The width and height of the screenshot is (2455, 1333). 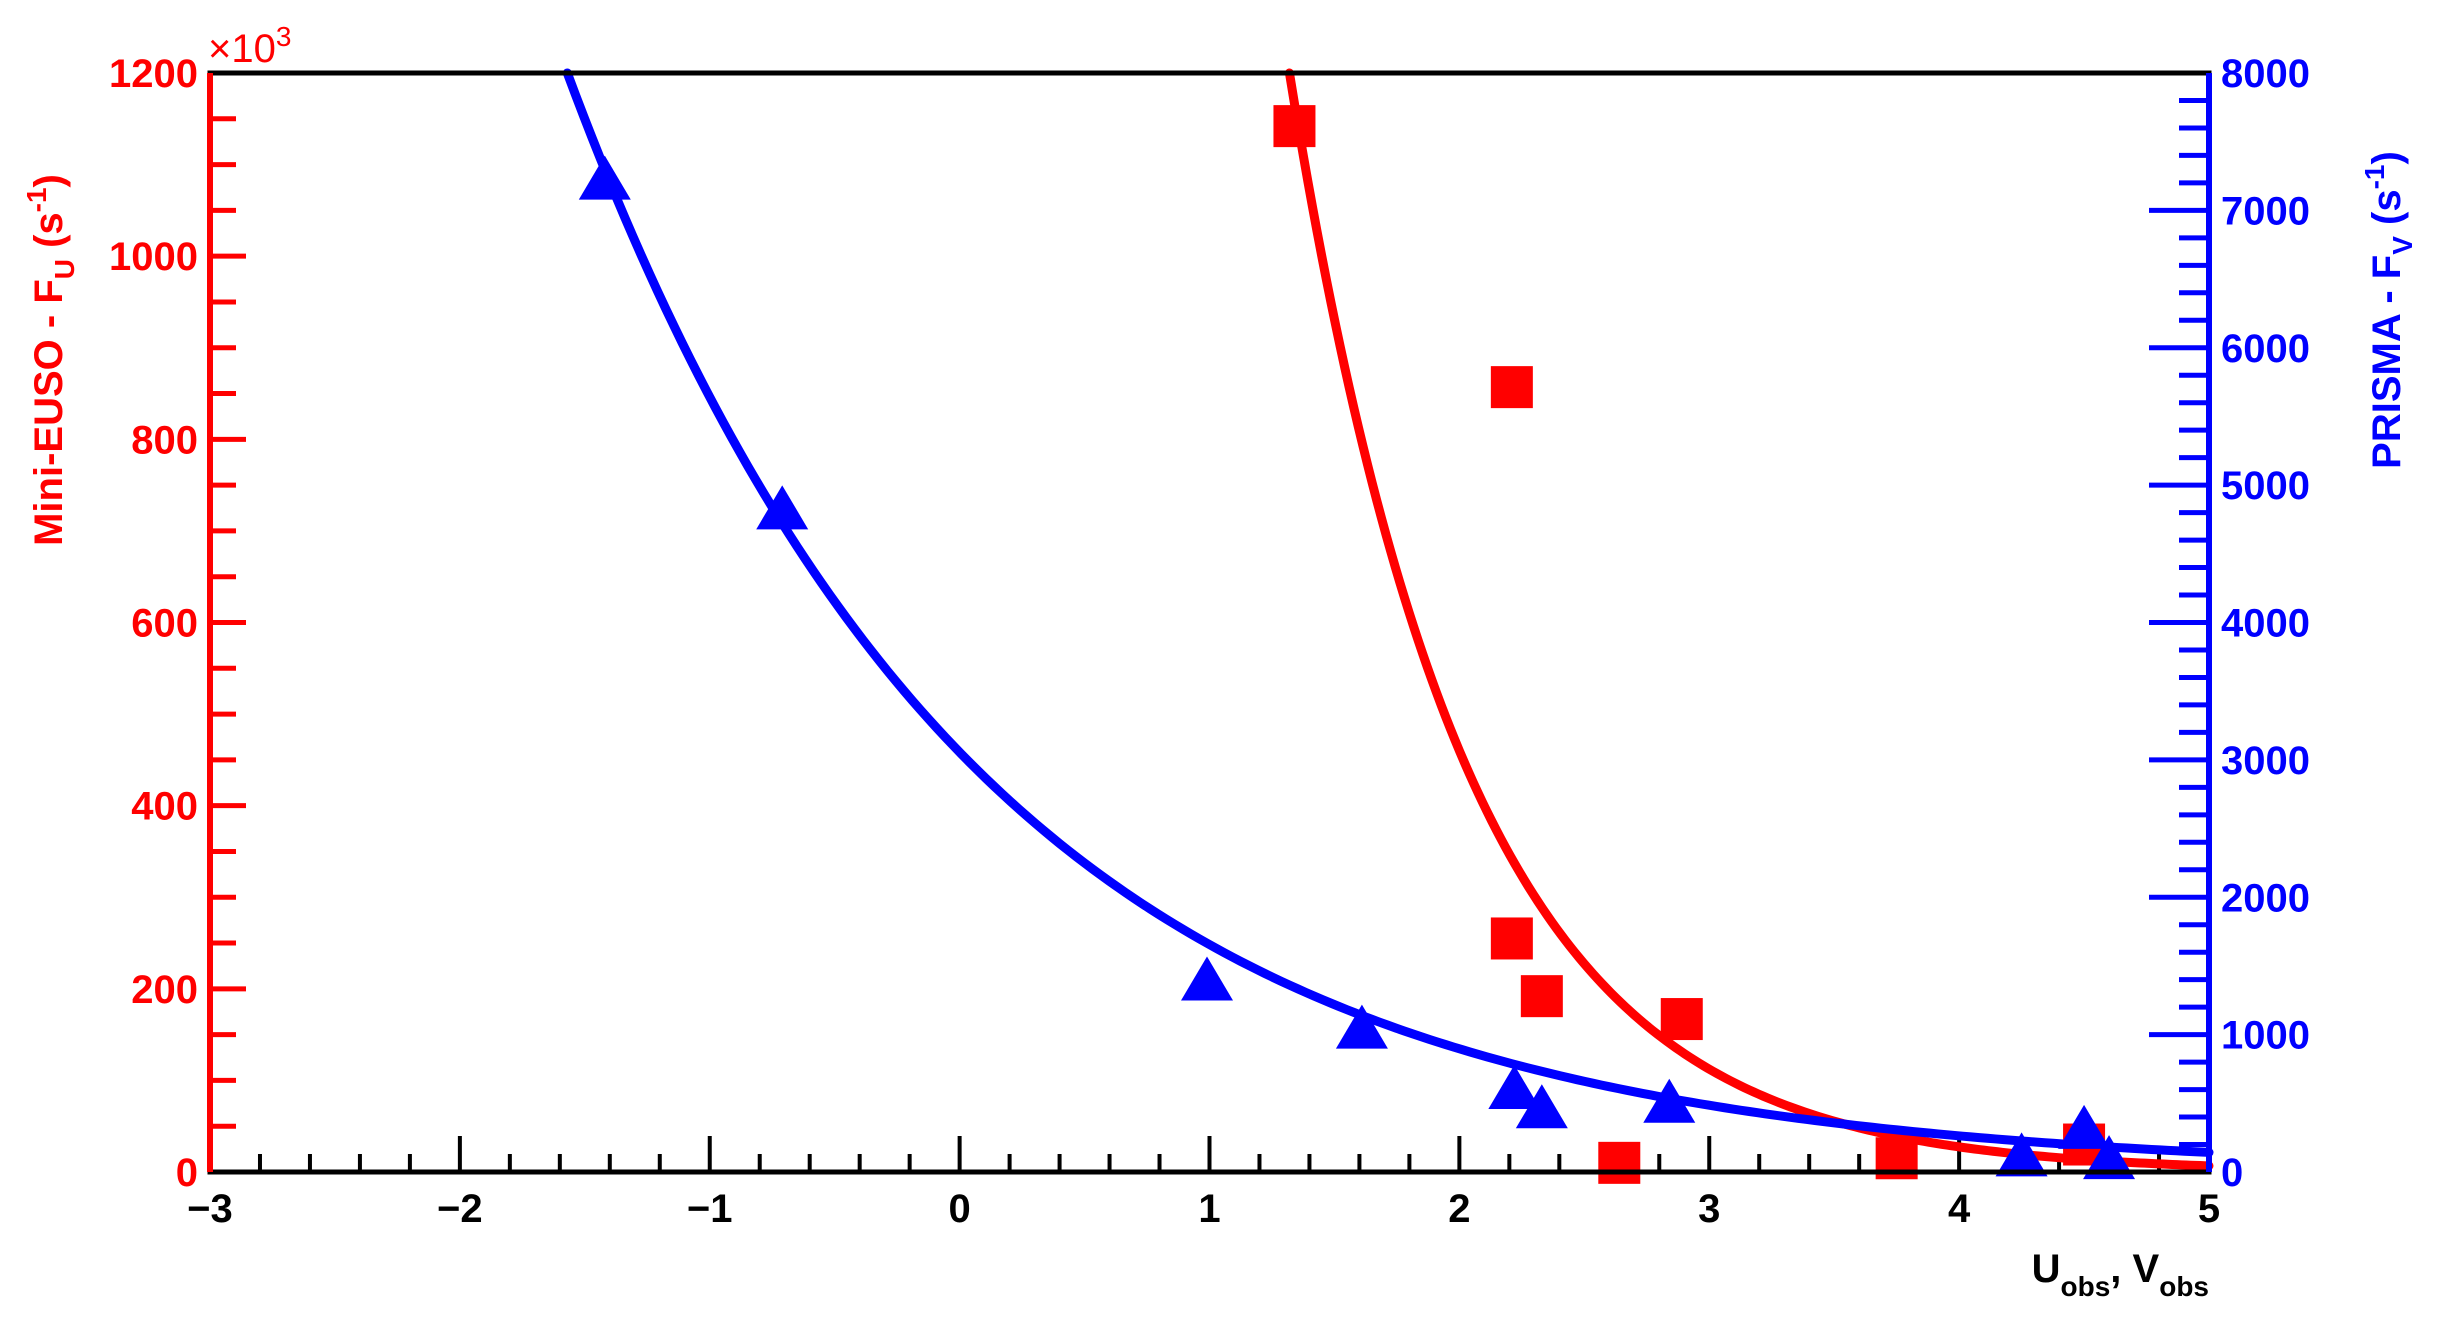 What do you see at coordinates (2209, 1209) in the screenshot?
I see `x-tick-label: 5` at bounding box center [2209, 1209].